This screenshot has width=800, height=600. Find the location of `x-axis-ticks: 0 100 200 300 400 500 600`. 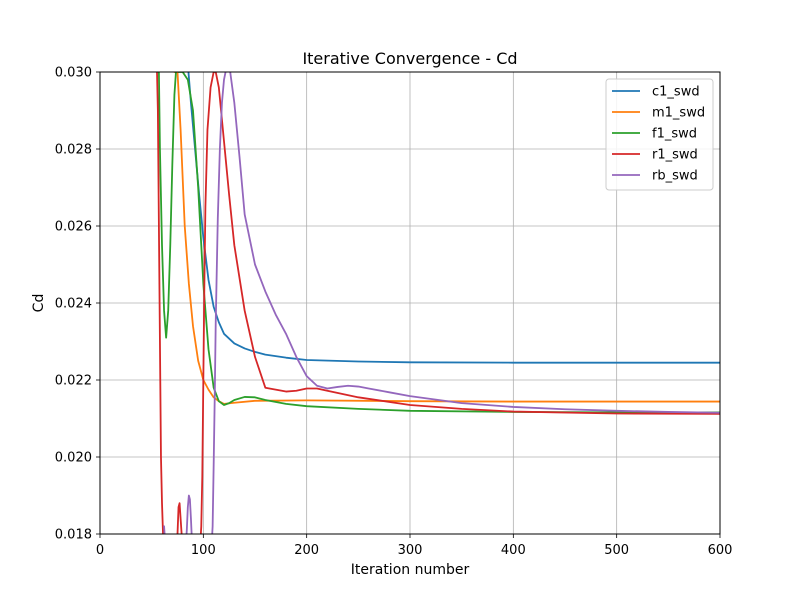

x-axis-ticks: 0 100 200 300 400 500 600 is located at coordinates (414, 546).